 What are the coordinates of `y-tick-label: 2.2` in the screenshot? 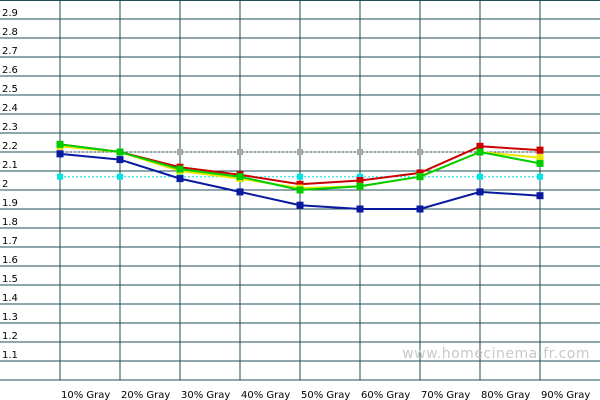 It's located at (10, 146).